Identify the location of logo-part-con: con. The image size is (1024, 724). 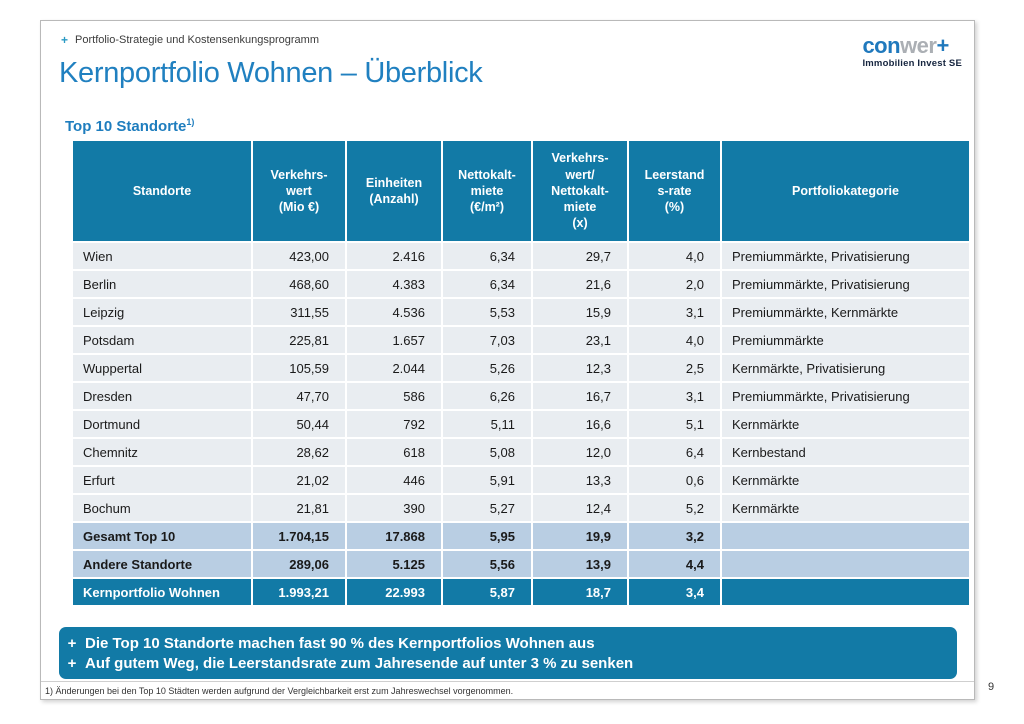
(881, 45).